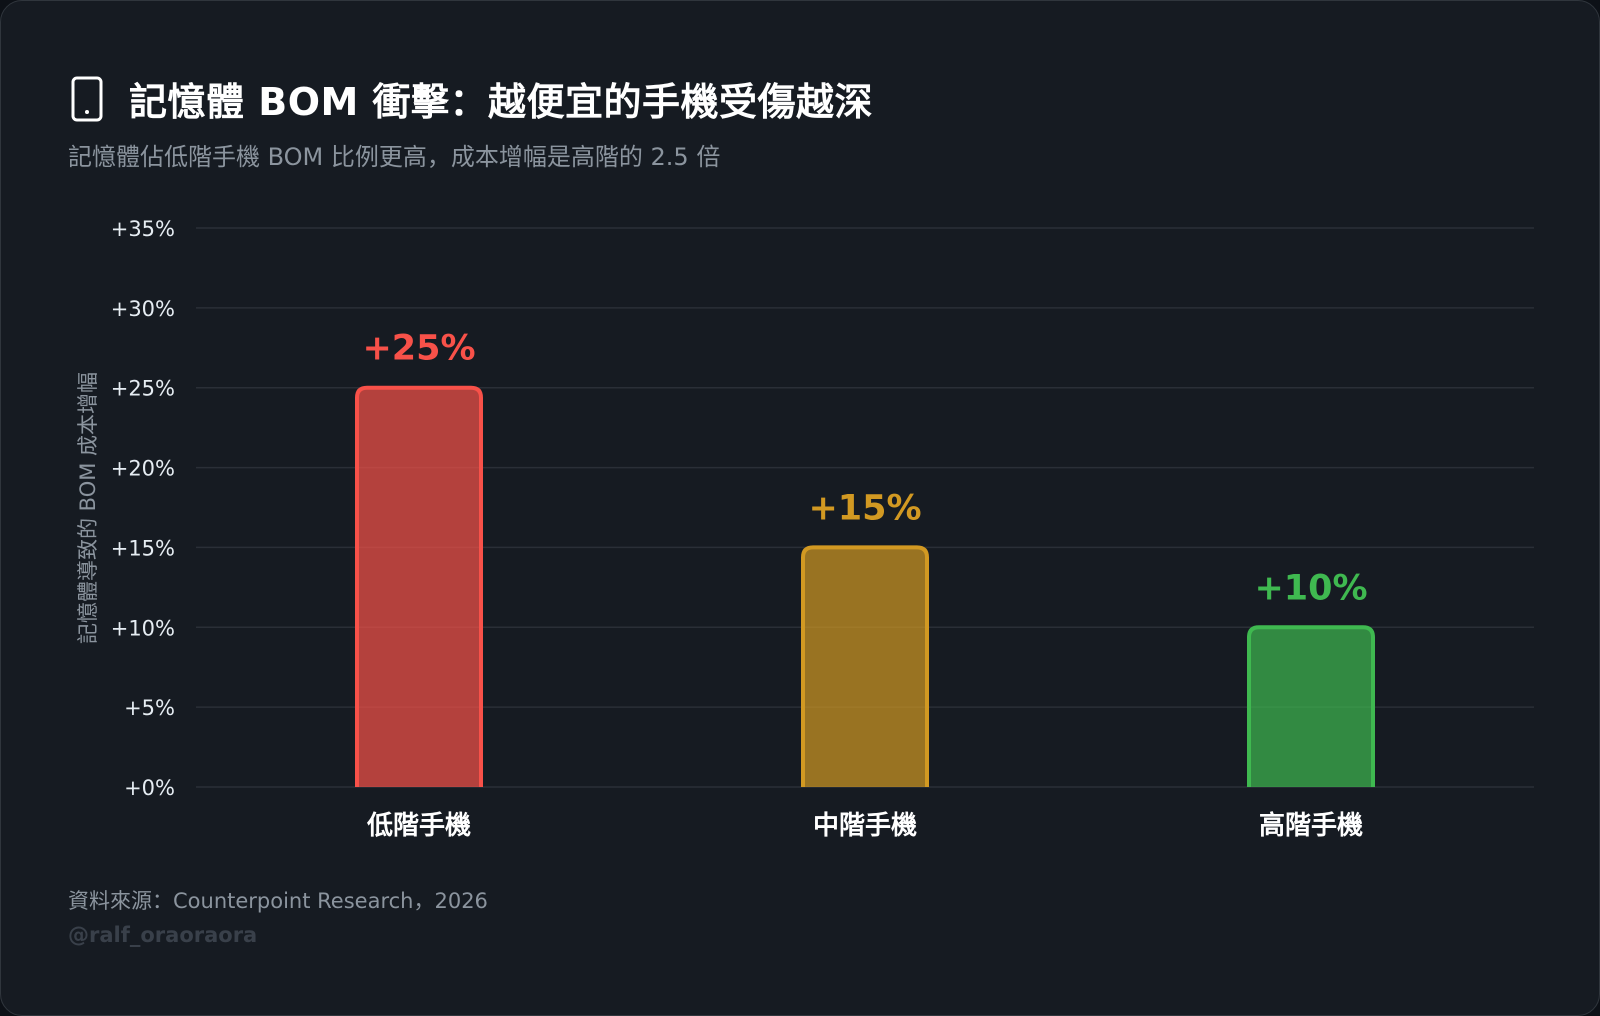  What do you see at coordinates (149, 708) in the screenshot?
I see `y-tick-label: +5%` at bounding box center [149, 708].